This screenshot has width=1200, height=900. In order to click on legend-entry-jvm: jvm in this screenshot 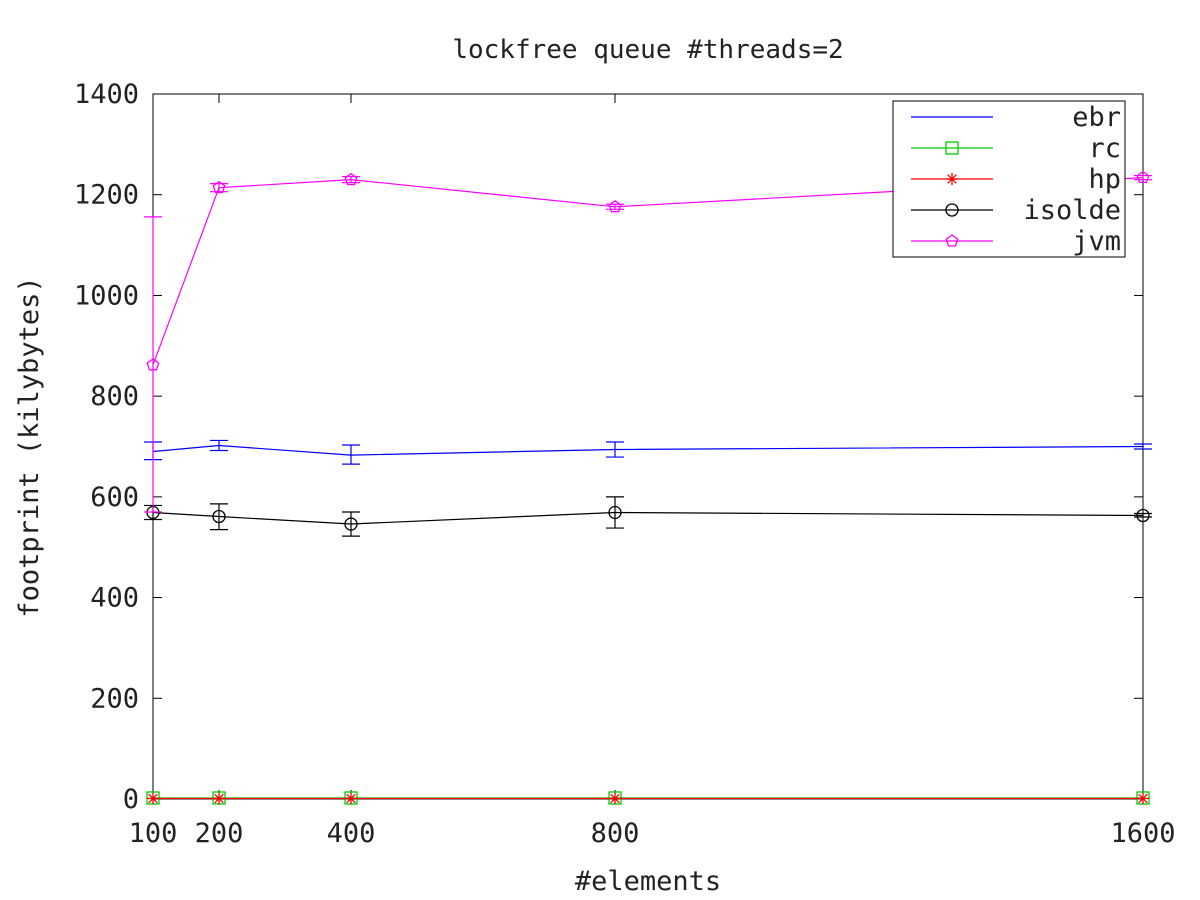, I will do `click(1016, 241)`.